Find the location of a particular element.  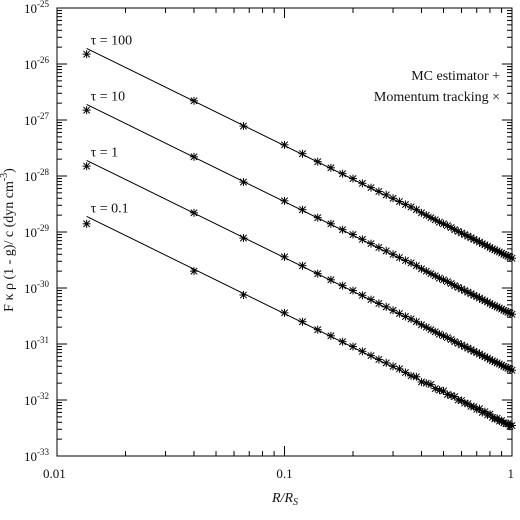

x-axis-title: R/RS is located at coordinates (284, 499).